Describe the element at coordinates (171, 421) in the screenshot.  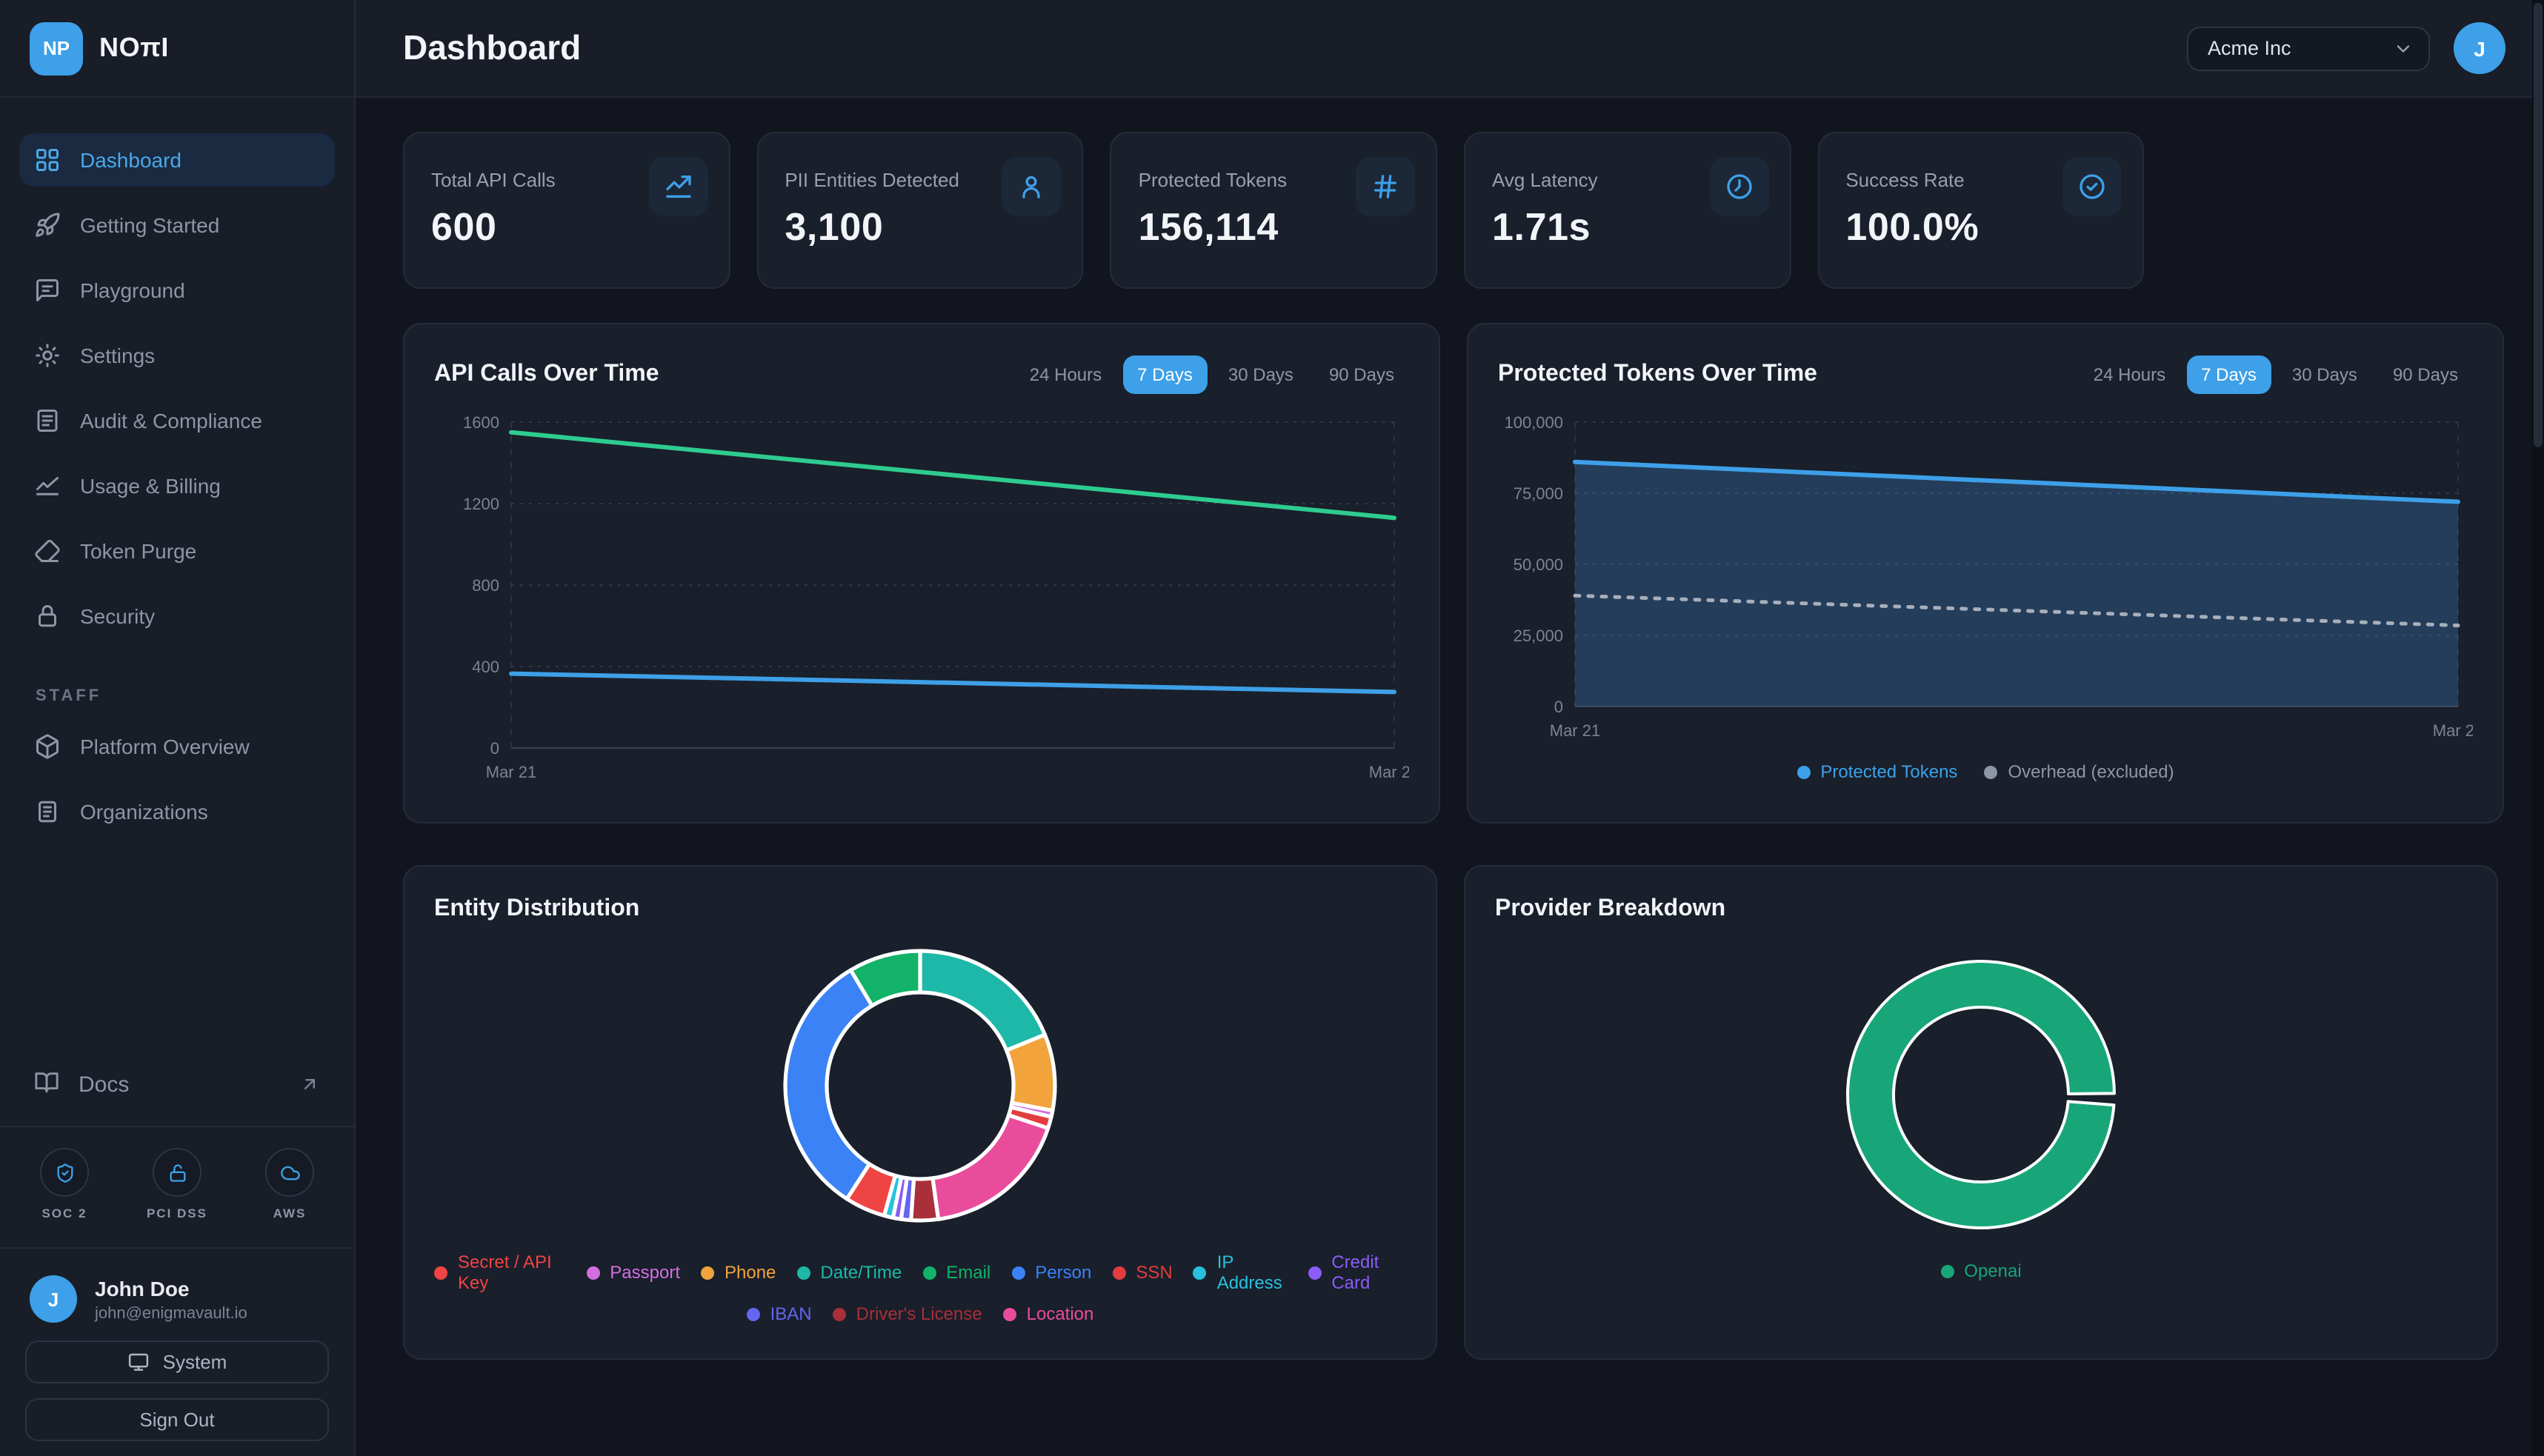
I see `sidebar-item-label: Audit & Compliance` at that location.